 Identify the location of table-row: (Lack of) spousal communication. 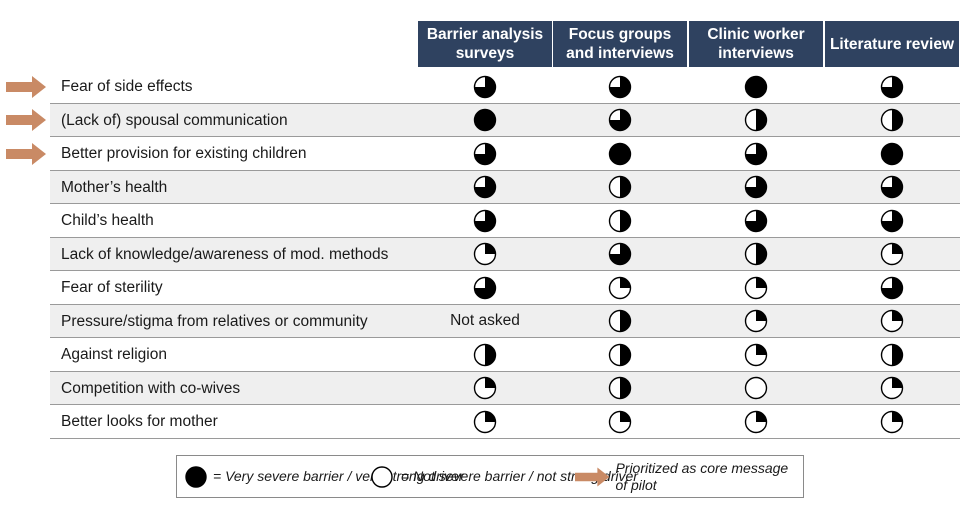
(505, 120).